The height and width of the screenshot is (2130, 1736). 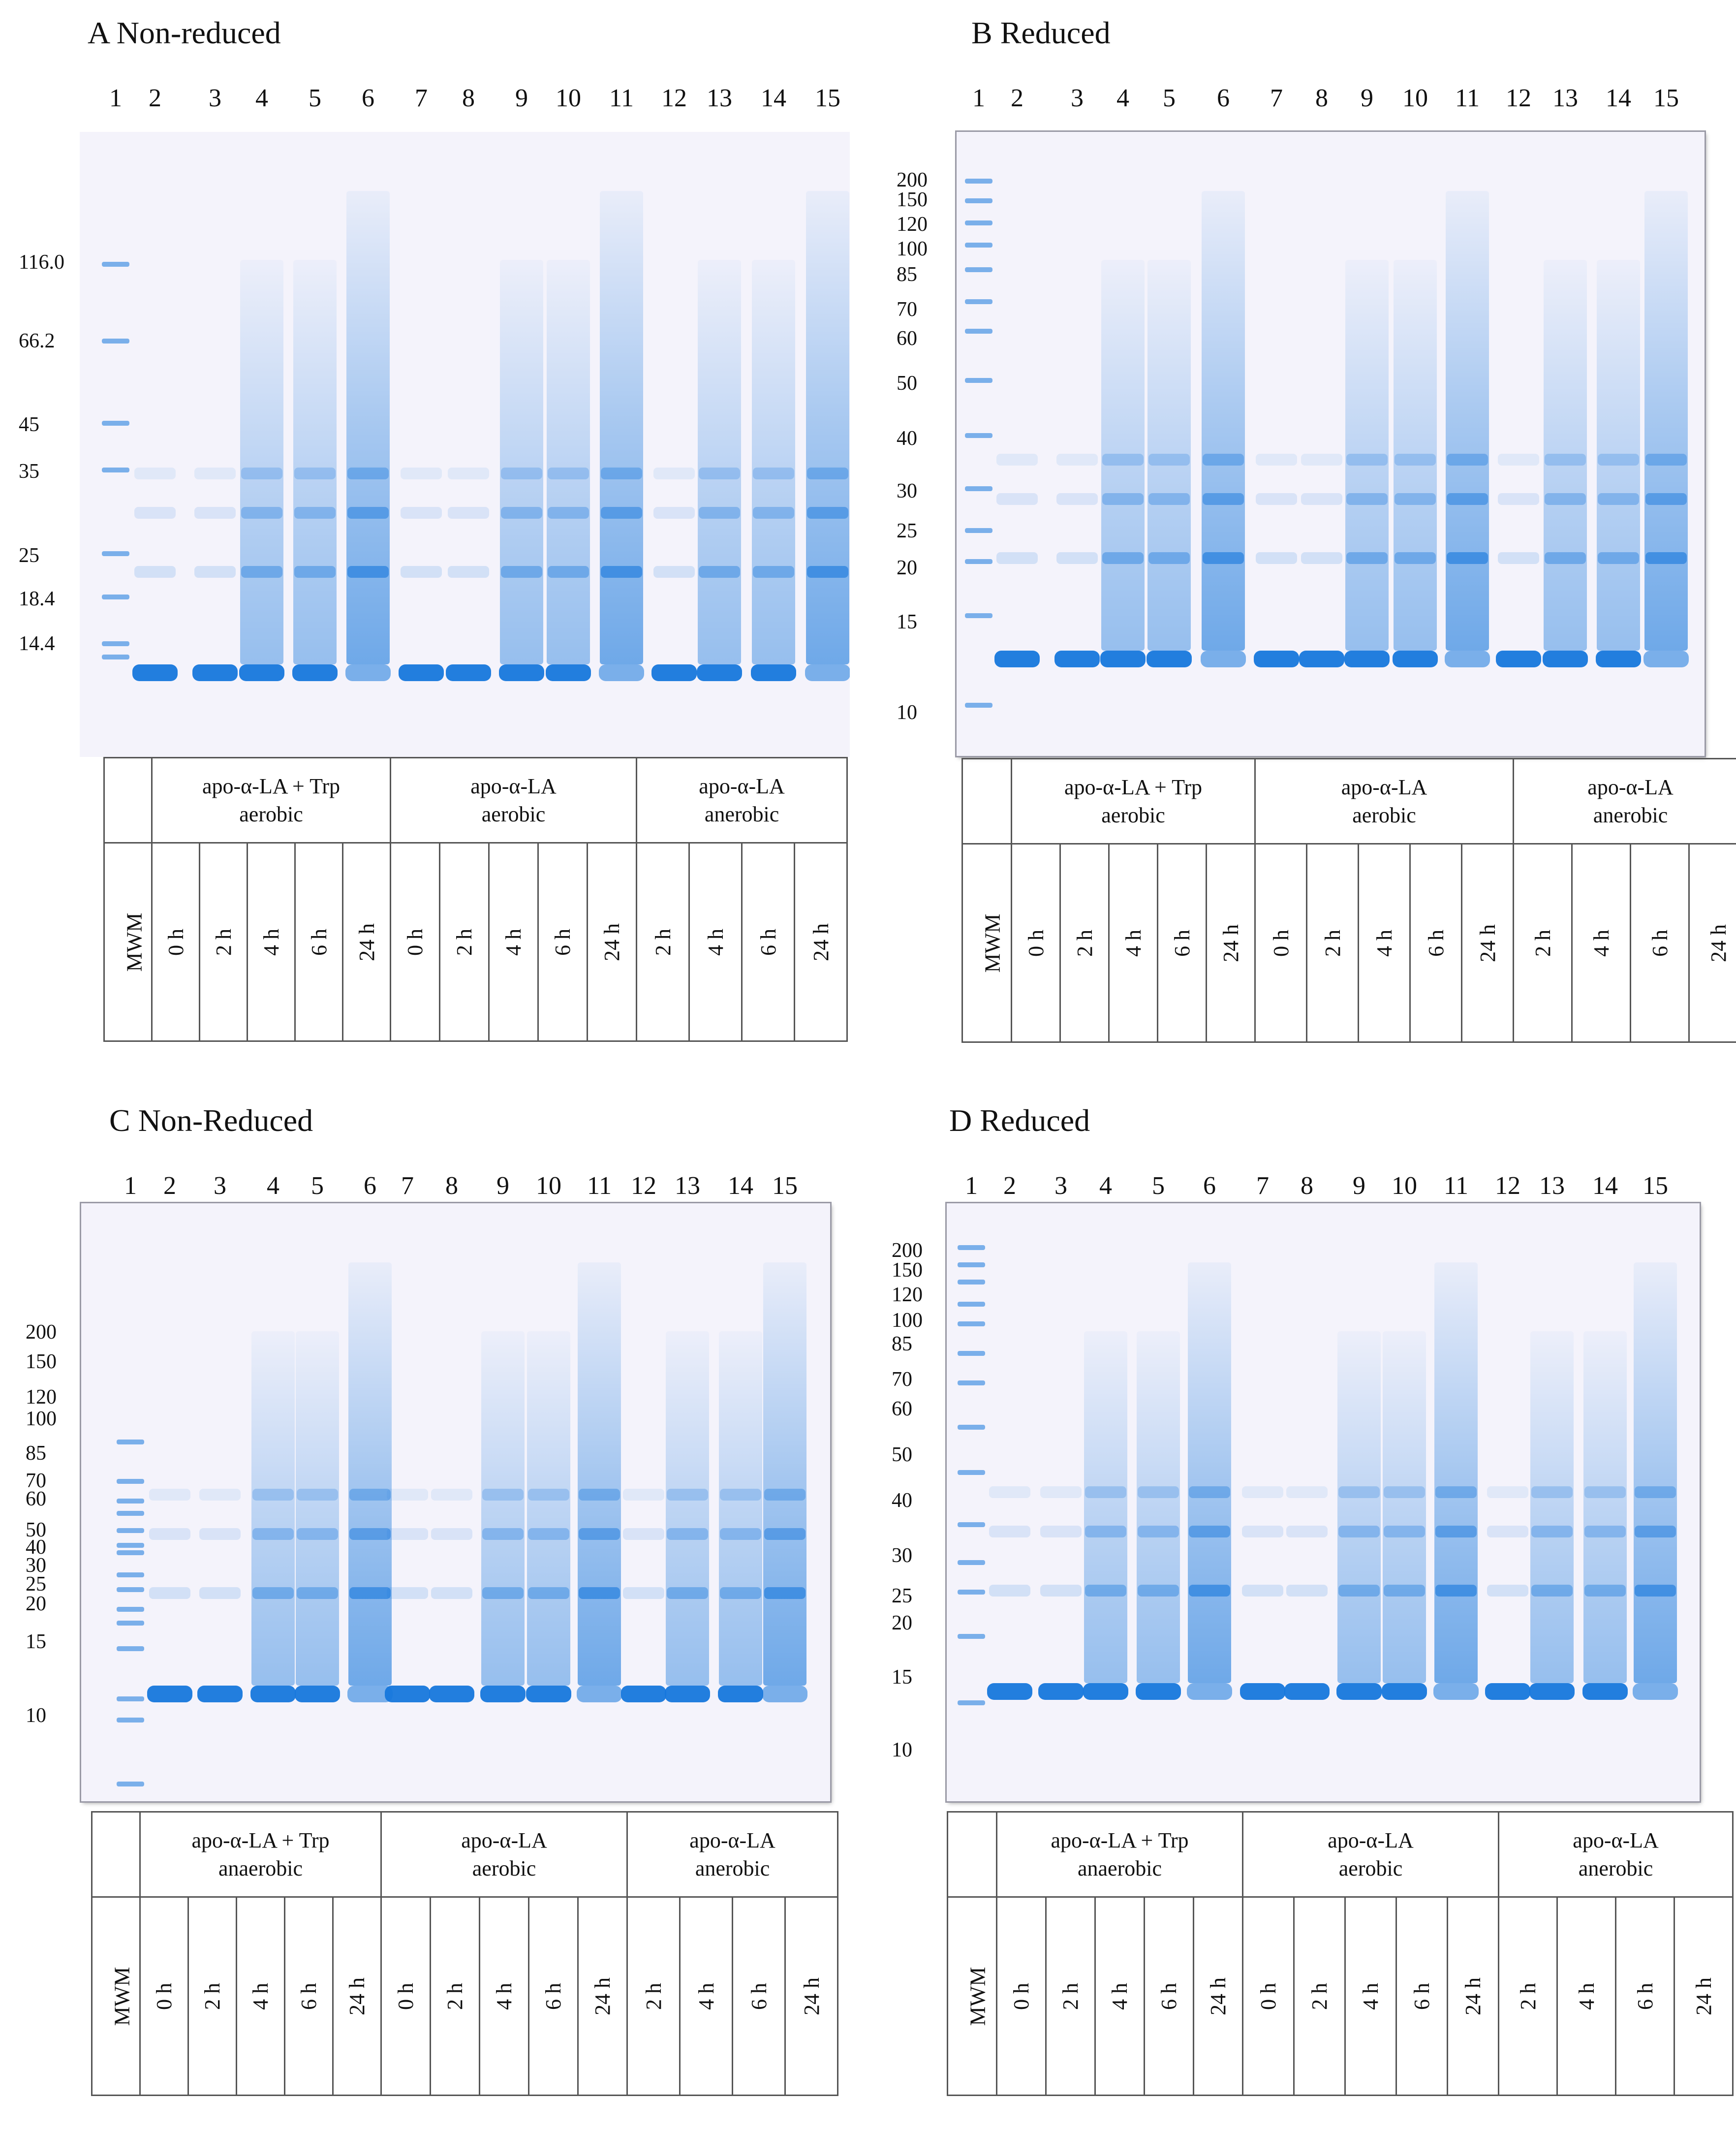 What do you see at coordinates (504, 1996) in the screenshot?
I see `lane-label-cell: 4 h` at bounding box center [504, 1996].